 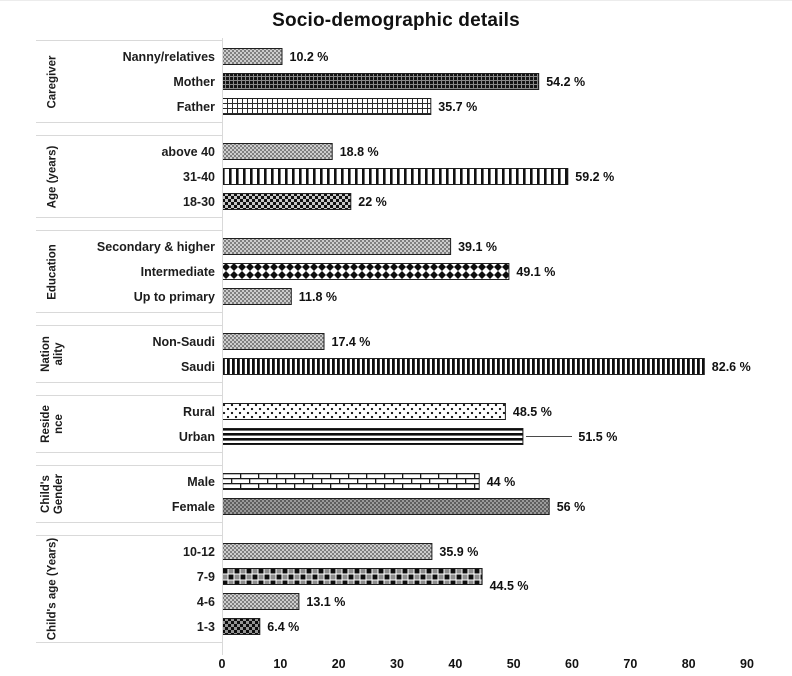 What do you see at coordinates (222, 346) in the screenshot?
I see `category-axis-line` at bounding box center [222, 346].